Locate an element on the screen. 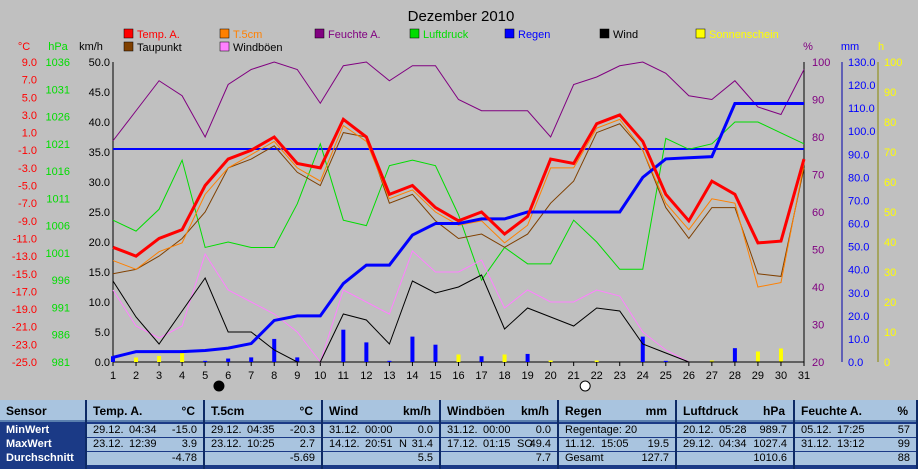 This screenshot has width=918, height=469. pressure-tick: 996 is located at coordinates (61, 281).